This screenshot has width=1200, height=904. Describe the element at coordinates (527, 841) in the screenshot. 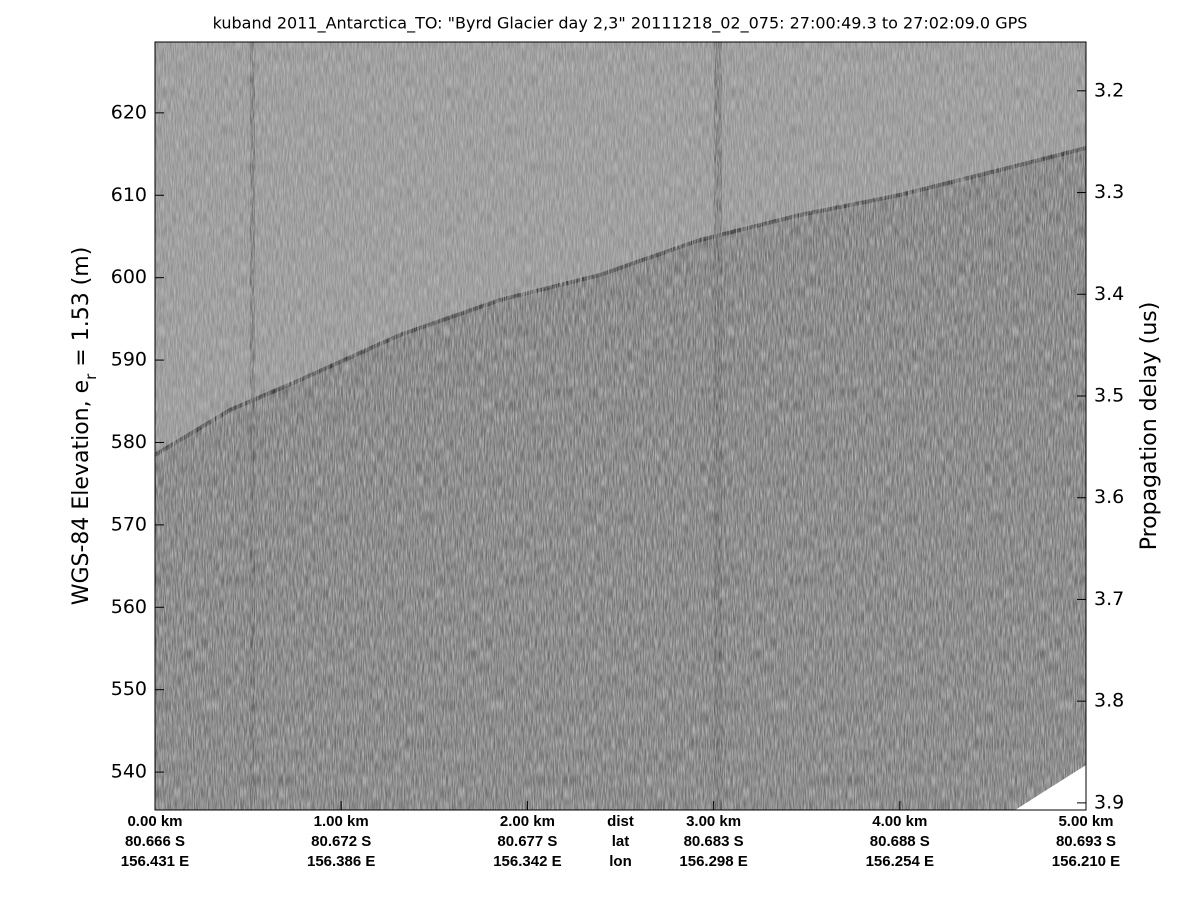

I see `lat-label: 80.677 S` at that location.